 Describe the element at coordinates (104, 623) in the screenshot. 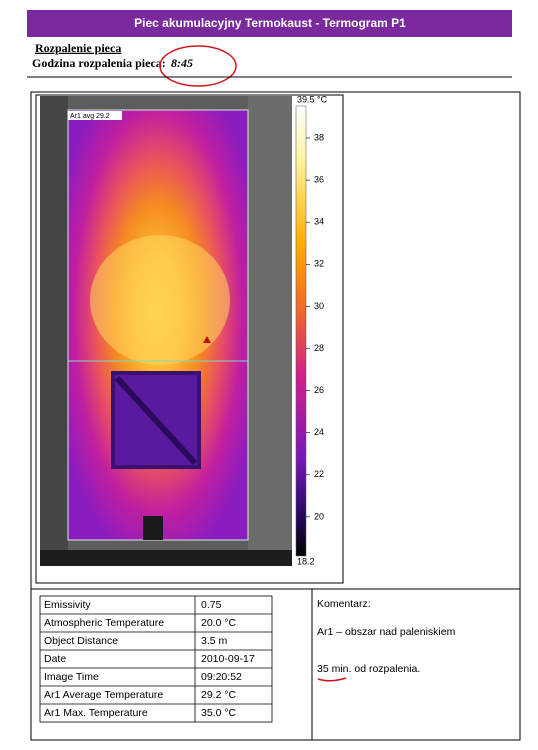

I see `table-cell: Atmospheric Temperature` at that location.